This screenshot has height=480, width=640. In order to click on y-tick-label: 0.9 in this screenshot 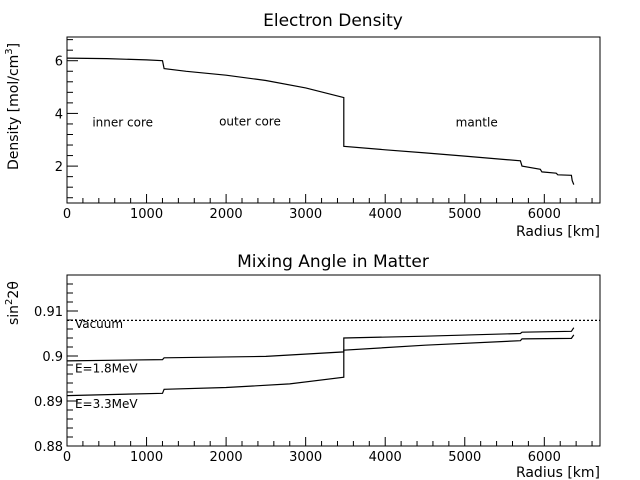, I will do `click(52, 357)`.